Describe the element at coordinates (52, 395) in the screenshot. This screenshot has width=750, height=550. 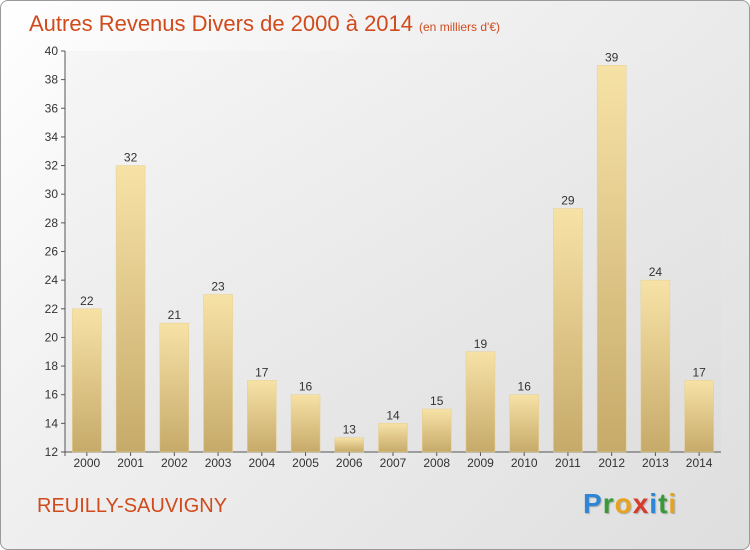
I see `y-tick-label: 16` at that location.